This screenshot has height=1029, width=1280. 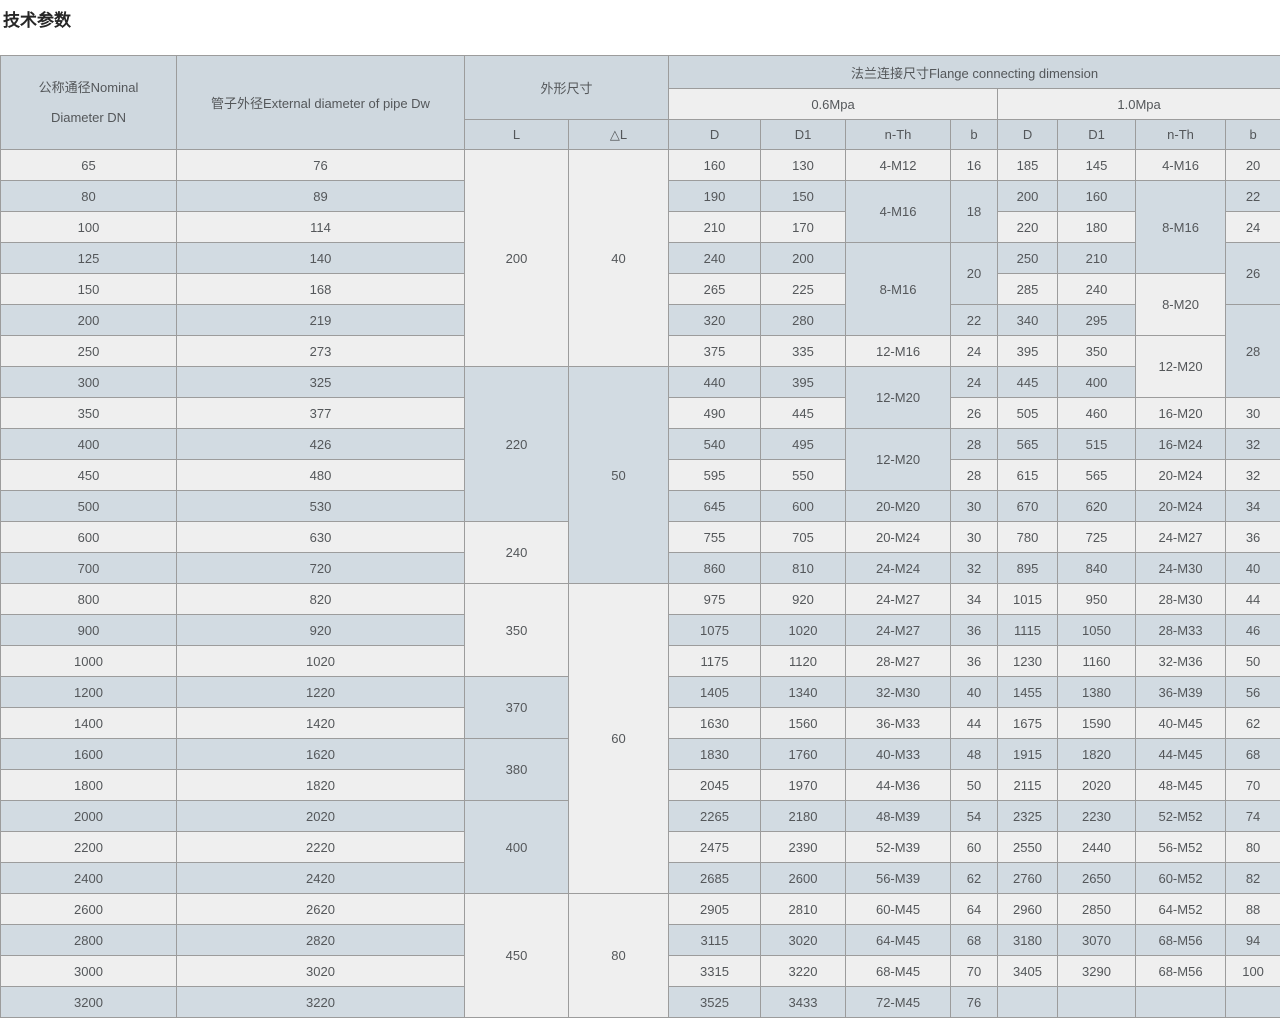 I want to click on table-row: 150 168 265 225 285 240 8-M20, so click(x=640, y=304).